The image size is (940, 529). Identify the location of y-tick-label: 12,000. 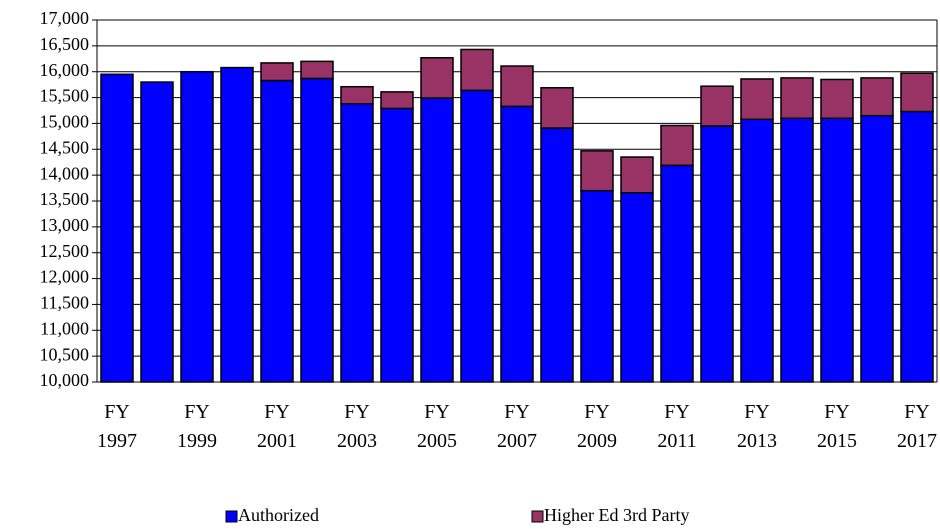
(65, 277).